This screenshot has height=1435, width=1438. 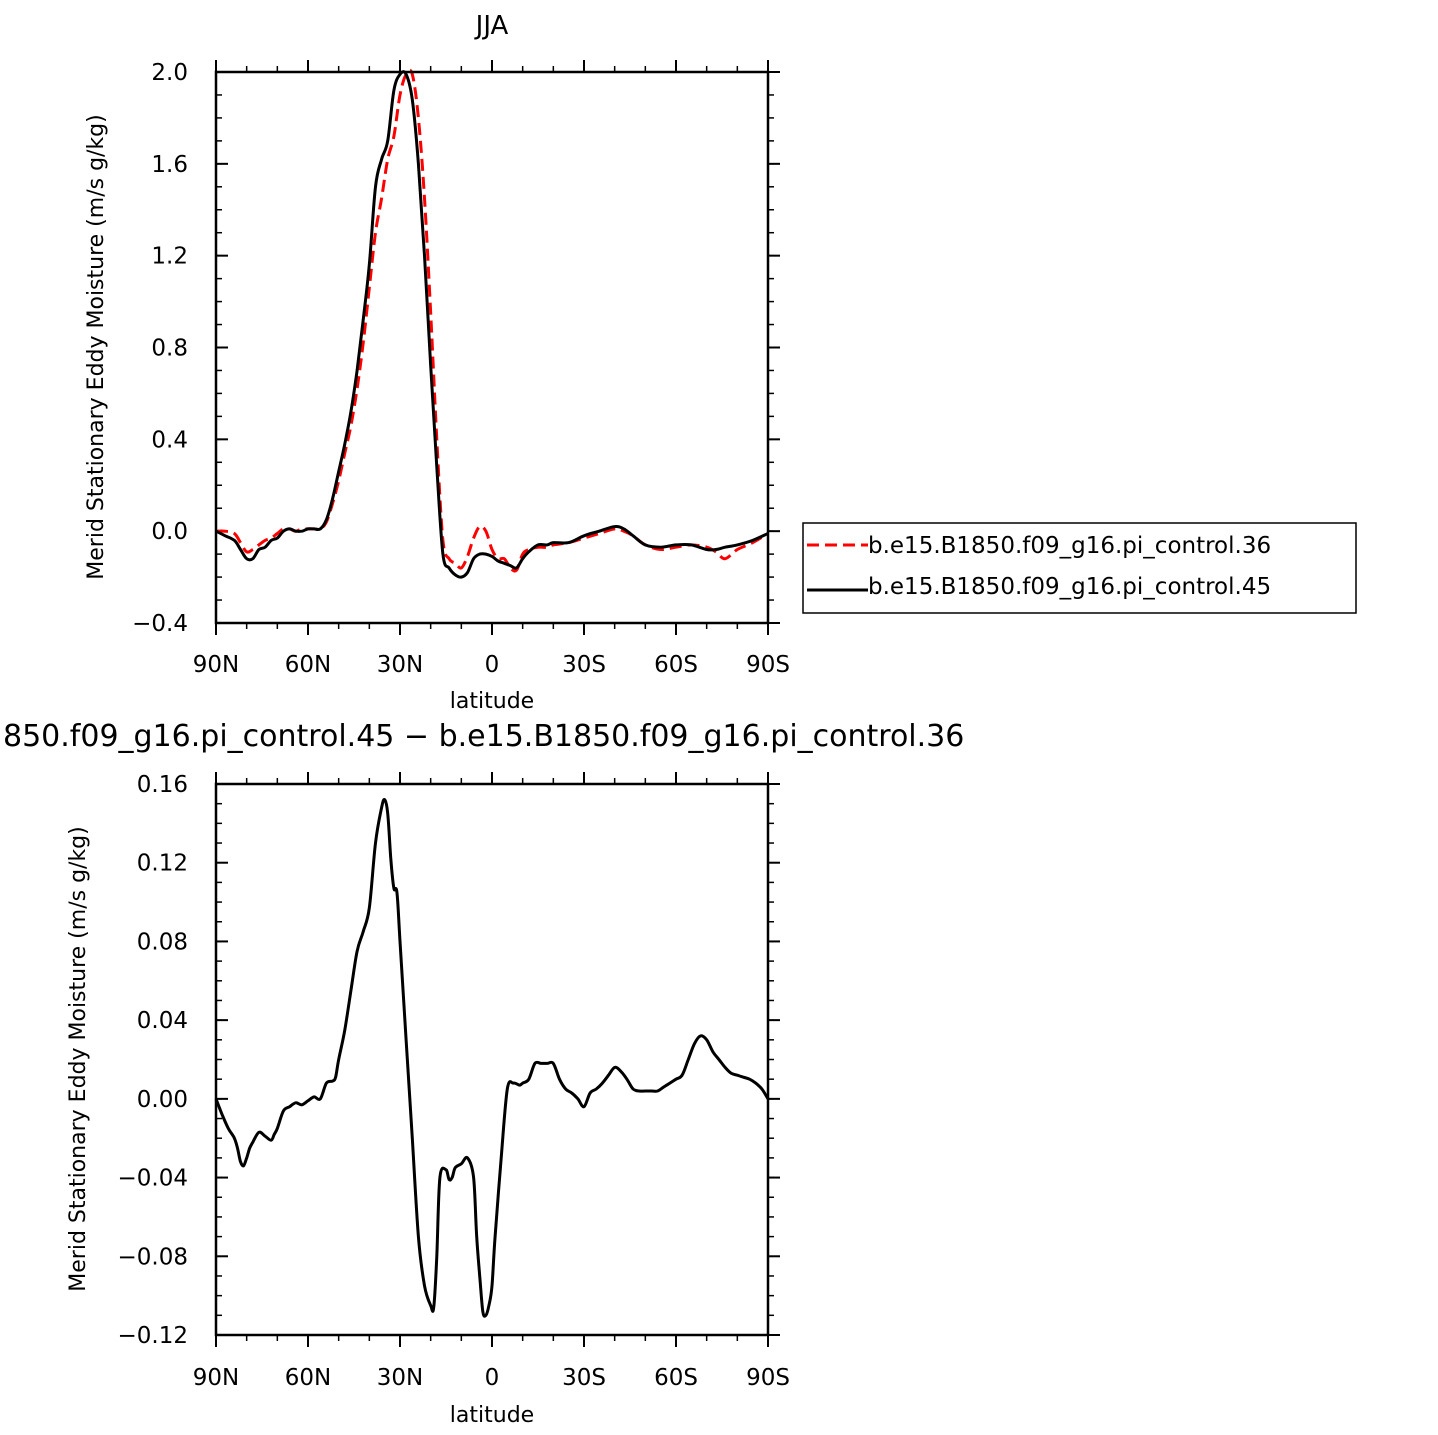 What do you see at coordinates (153, 1060) in the screenshot?
I see `bottom-y-tick-labels: −0.12 −0.08 −0.04 0.00 0.04 0.08 0.12 0.16` at bounding box center [153, 1060].